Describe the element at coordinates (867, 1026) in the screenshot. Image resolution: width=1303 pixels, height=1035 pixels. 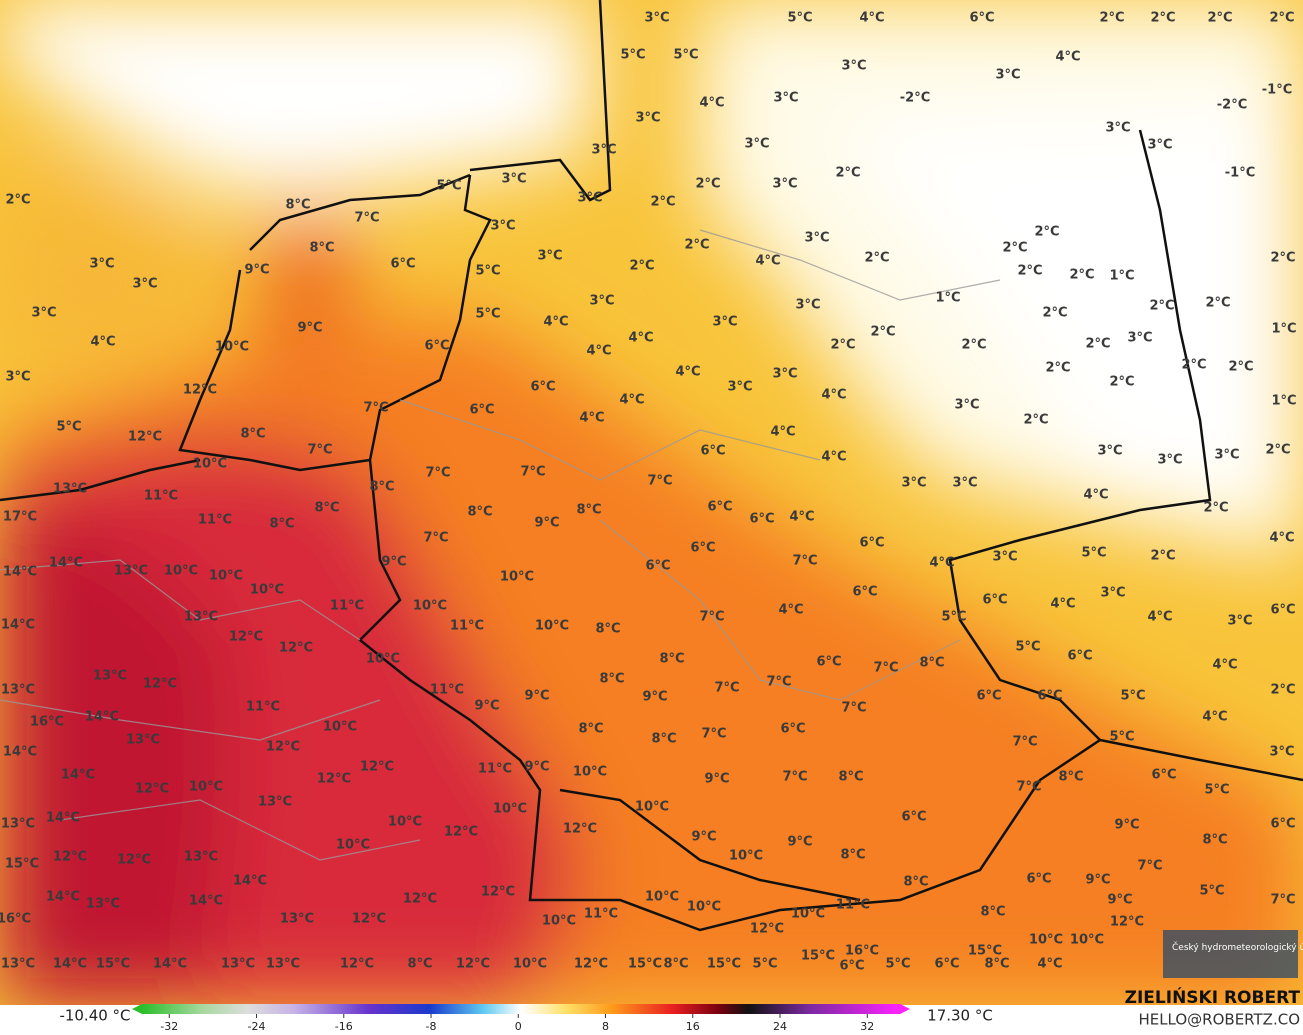
I see `colorbar-tick-label: 32` at that location.